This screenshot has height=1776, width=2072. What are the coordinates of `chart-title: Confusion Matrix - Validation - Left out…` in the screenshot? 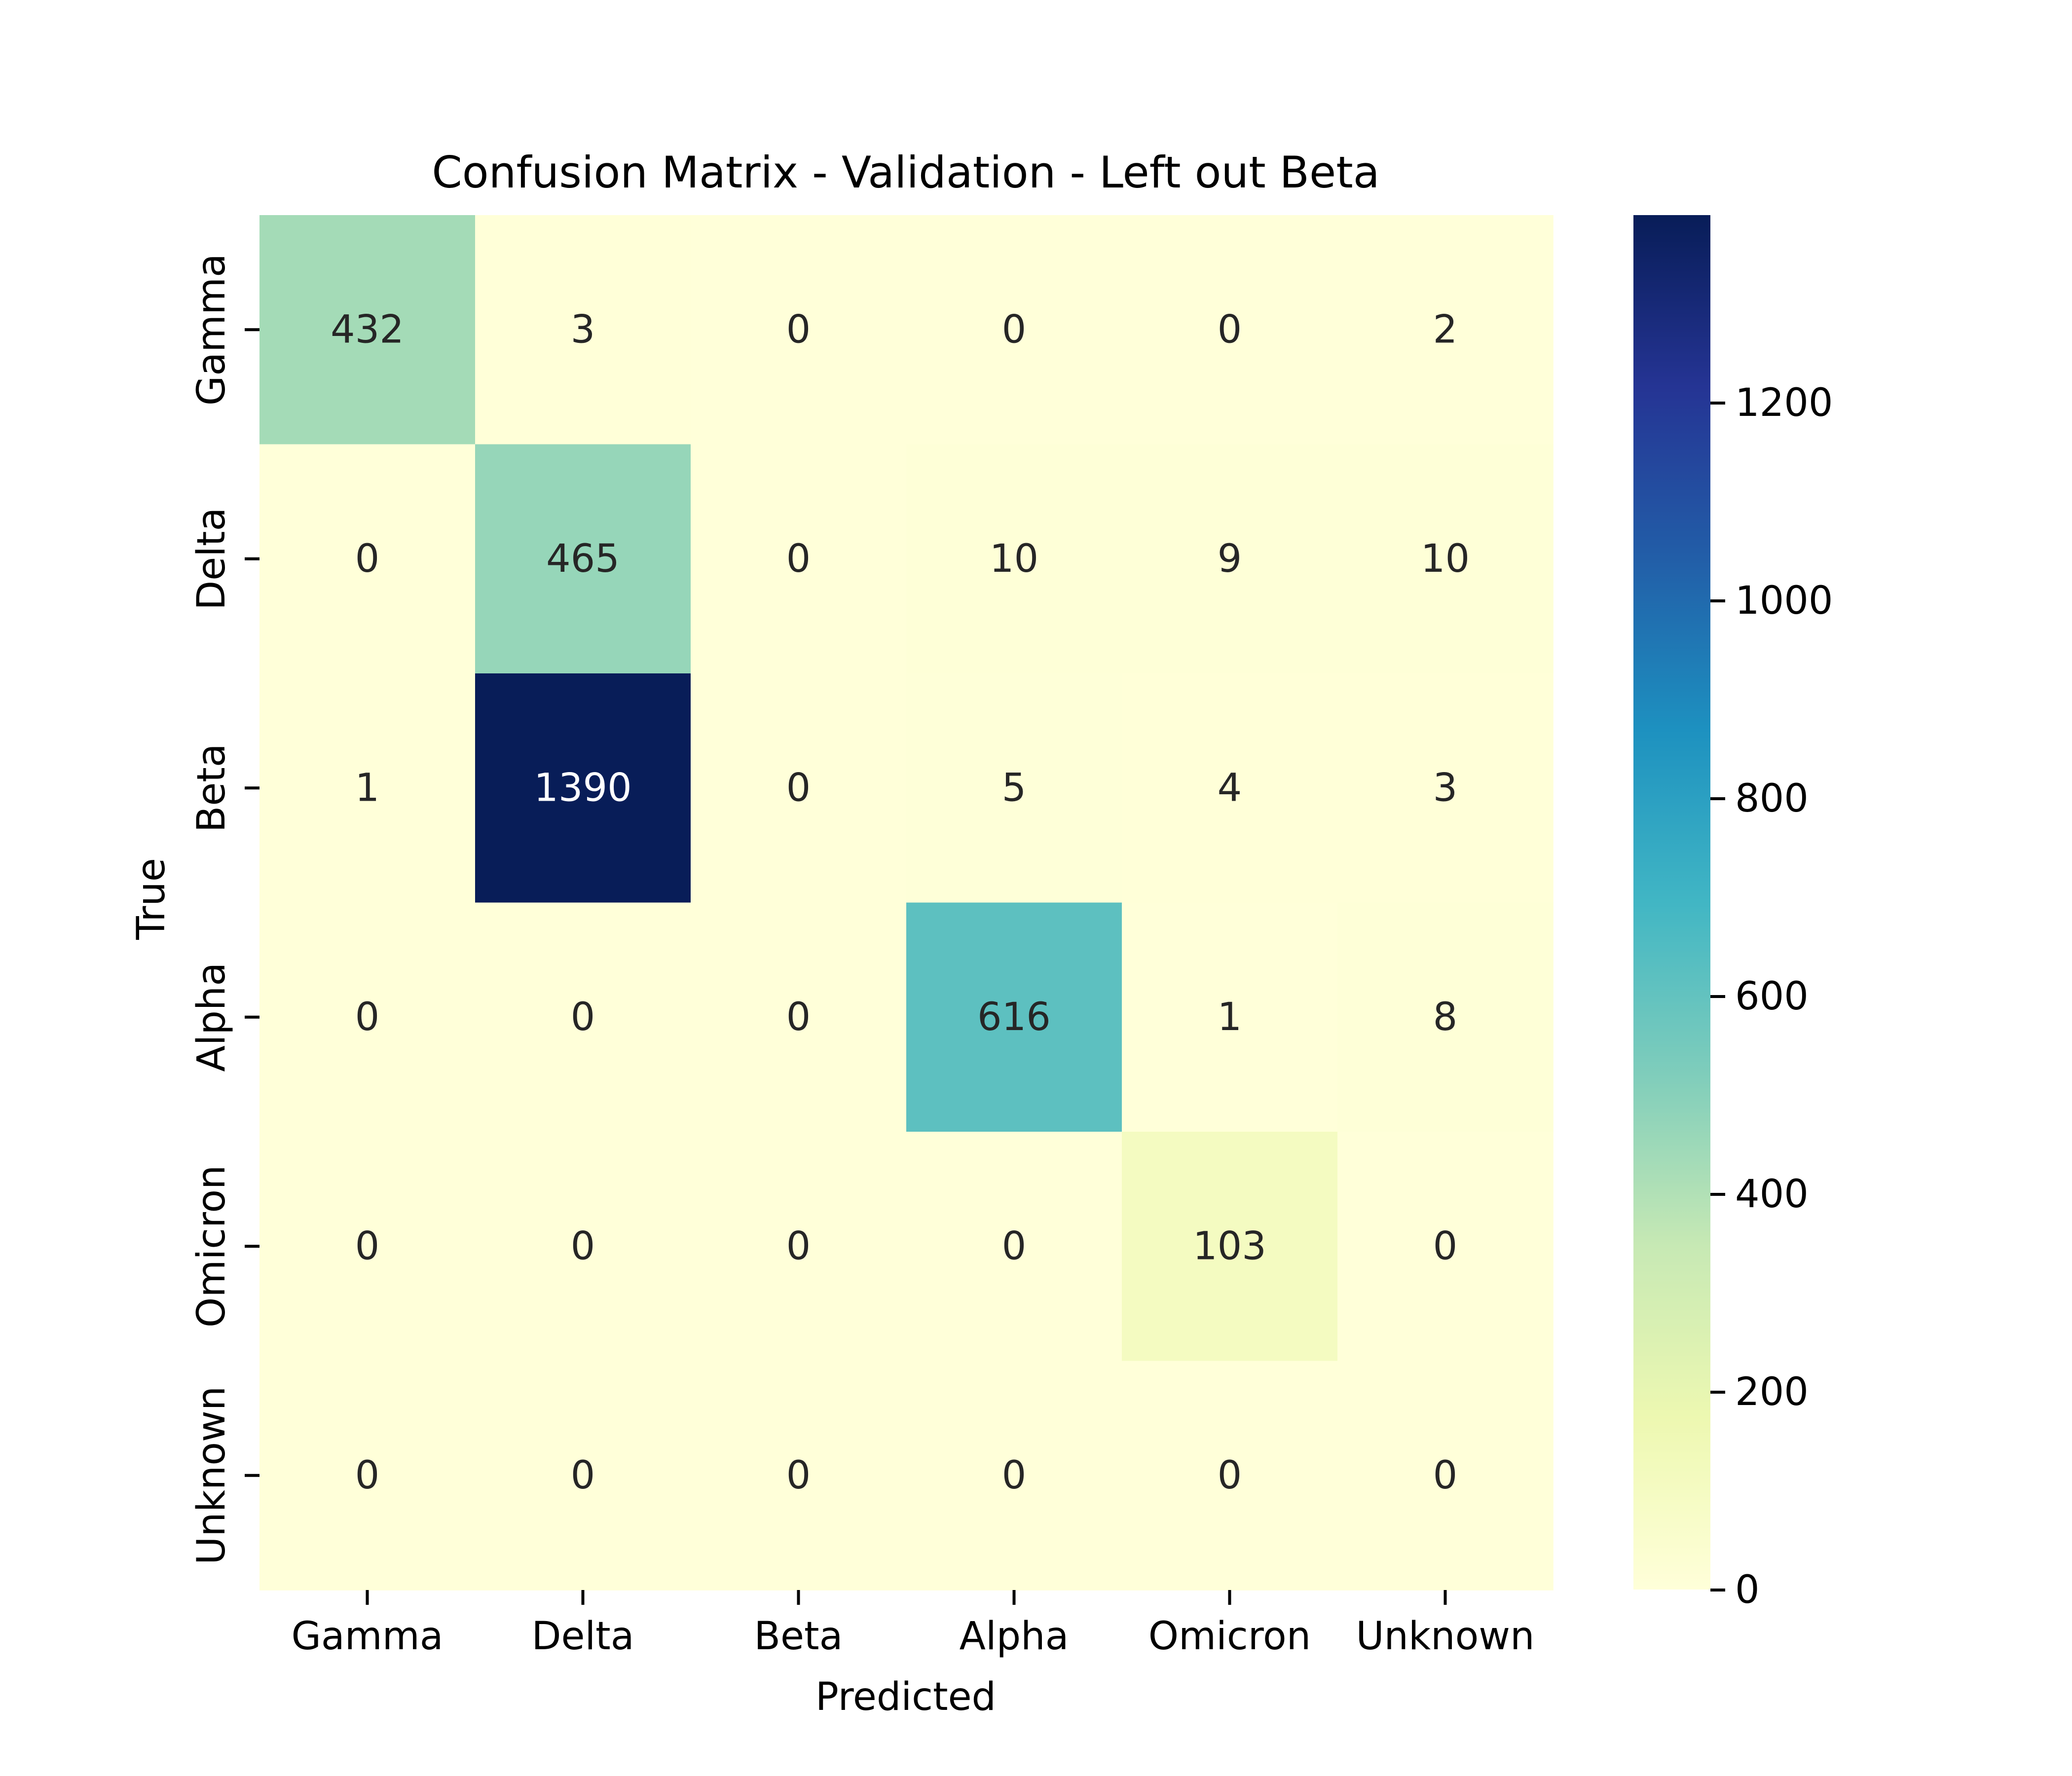 It's located at (906, 173).